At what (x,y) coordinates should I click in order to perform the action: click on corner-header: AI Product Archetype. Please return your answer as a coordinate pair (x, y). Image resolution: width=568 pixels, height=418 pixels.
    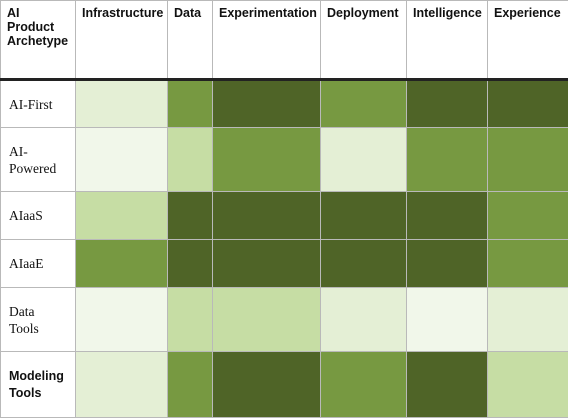
    Looking at the image, I should click on (38, 40).